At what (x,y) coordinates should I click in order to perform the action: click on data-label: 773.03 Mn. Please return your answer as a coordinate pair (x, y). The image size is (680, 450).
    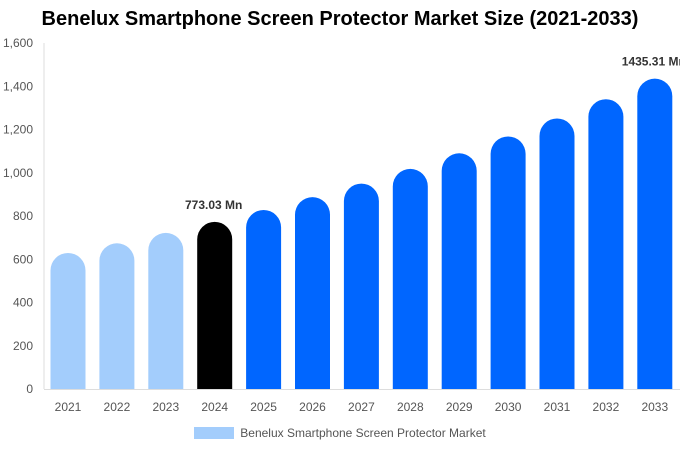
    Looking at the image, I should click on (213, 205).